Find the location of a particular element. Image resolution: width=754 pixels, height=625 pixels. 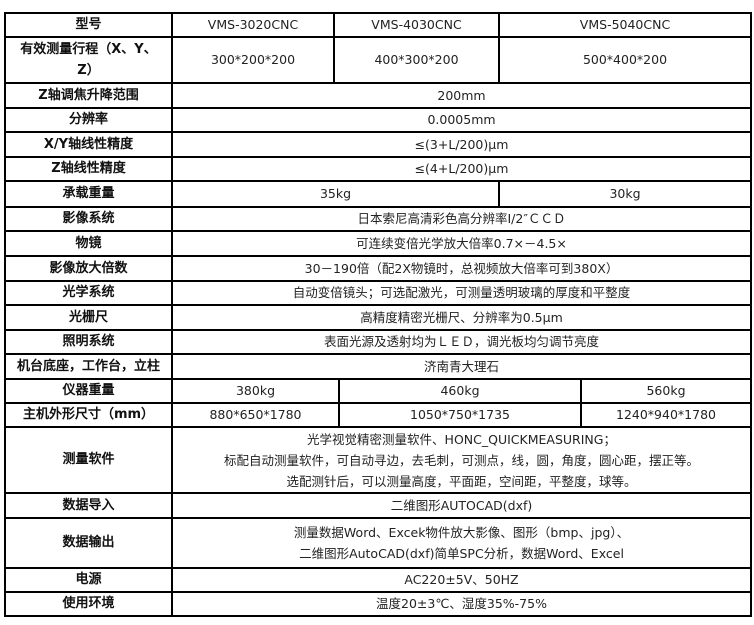

software-line: 标配自动测量软件，可自动寻边，去毛刺，可测点，线，圆，角度，圆心距，摆正等。 is located at coordinates (461, 460).